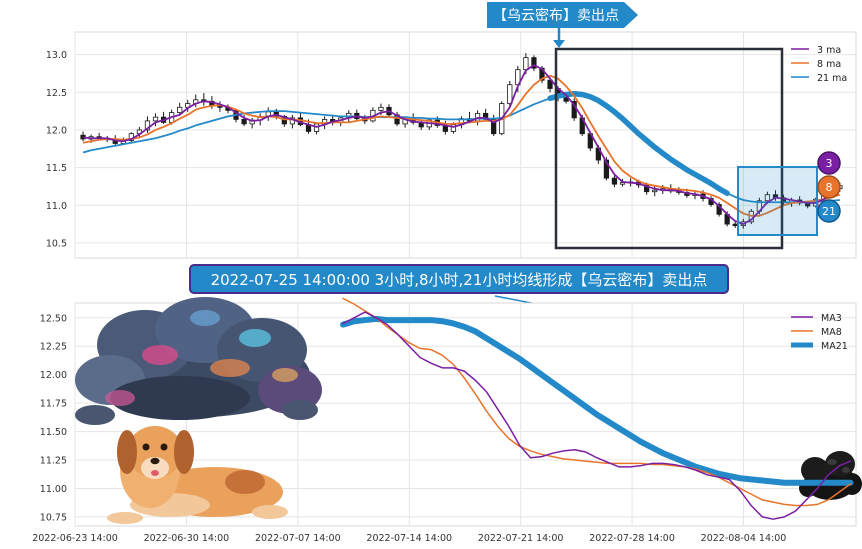 The width and height of the screenshot is (862, 549). What do you see at coordinates (834, 346) in the screenshot?
I see `legend-ma21-label: MA21` at bounding box center [834, 346].